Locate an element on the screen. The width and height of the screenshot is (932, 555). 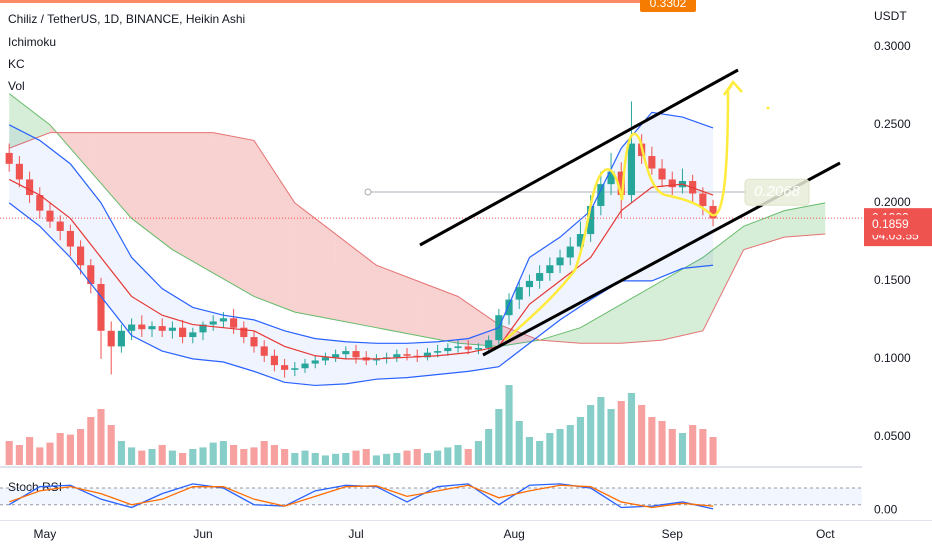
axis-divider is located at coordinates (466, 520).